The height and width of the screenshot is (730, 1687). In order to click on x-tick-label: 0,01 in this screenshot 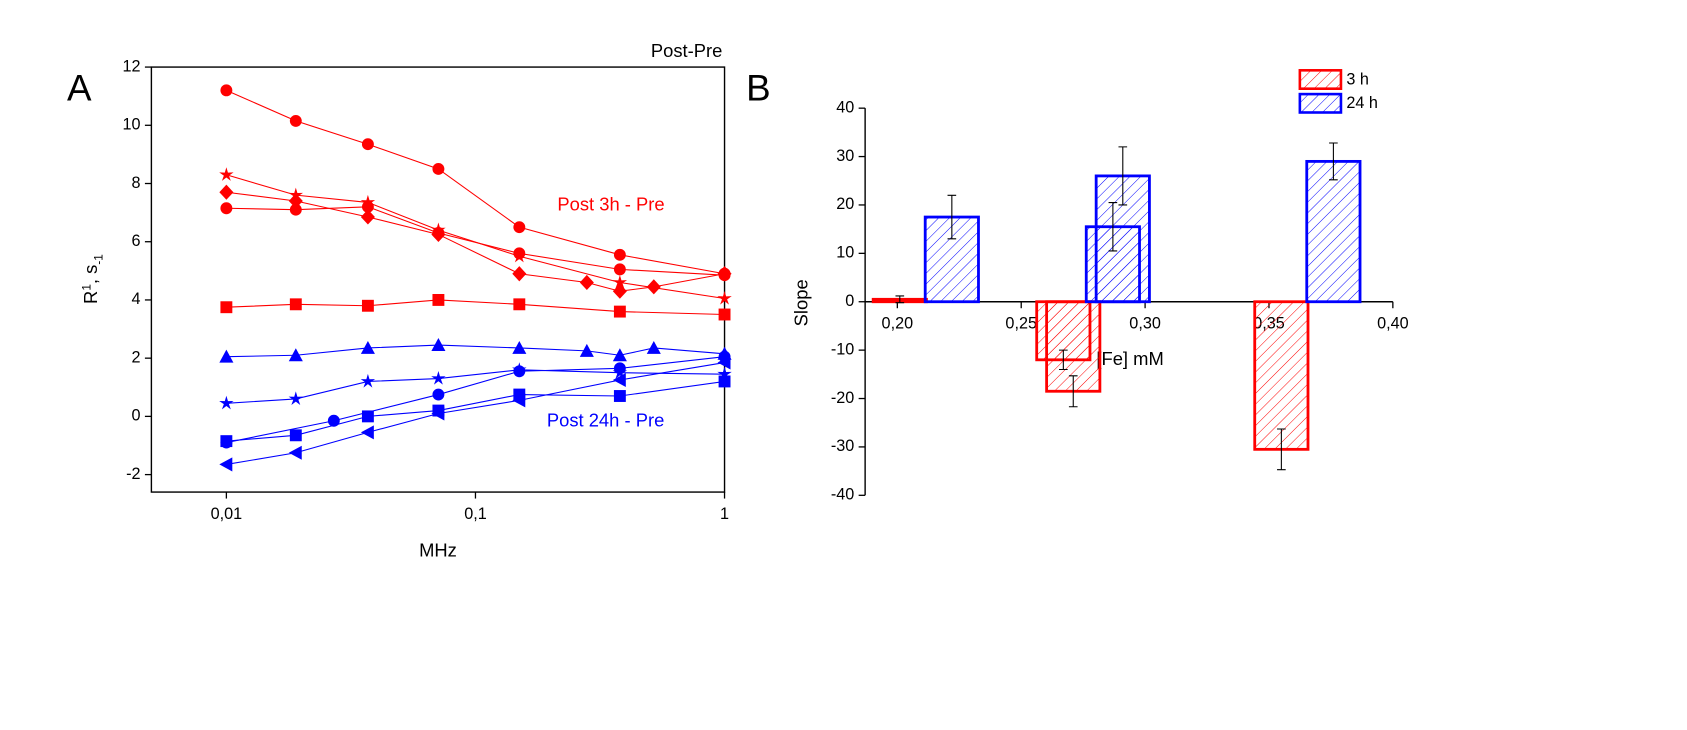, I will do `click(227, 514)`.